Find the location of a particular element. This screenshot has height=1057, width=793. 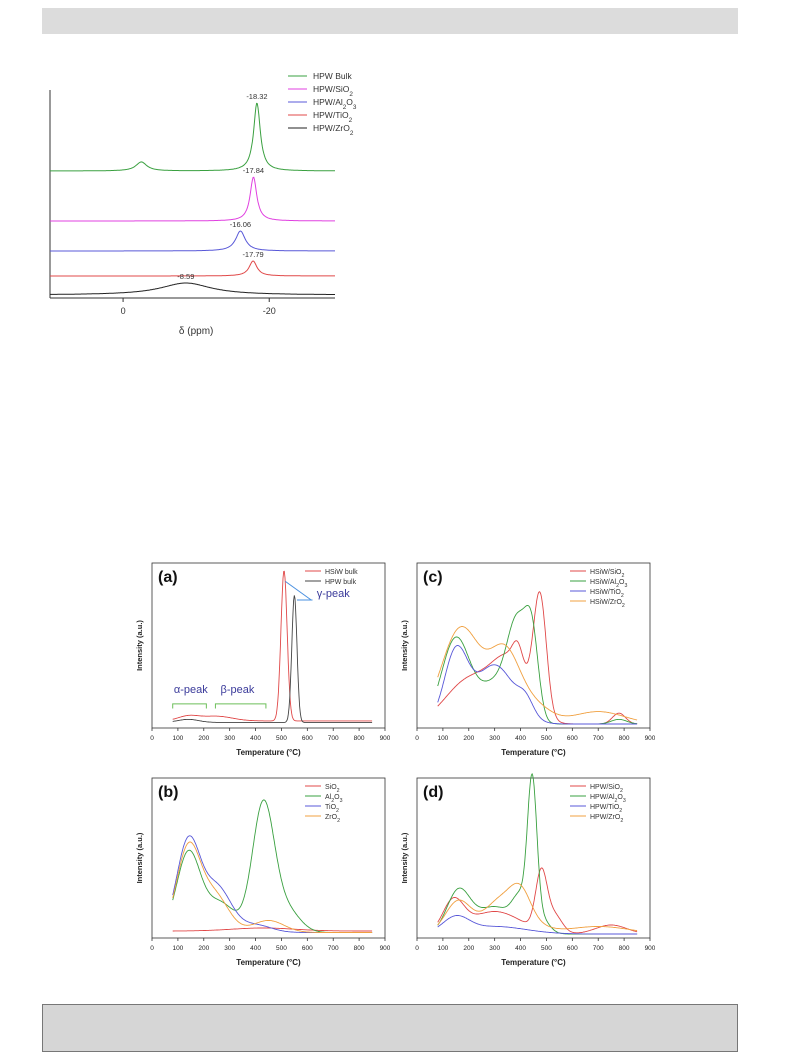

legend-label: HSiW/SiO2 is located at coordinates (607, 574).